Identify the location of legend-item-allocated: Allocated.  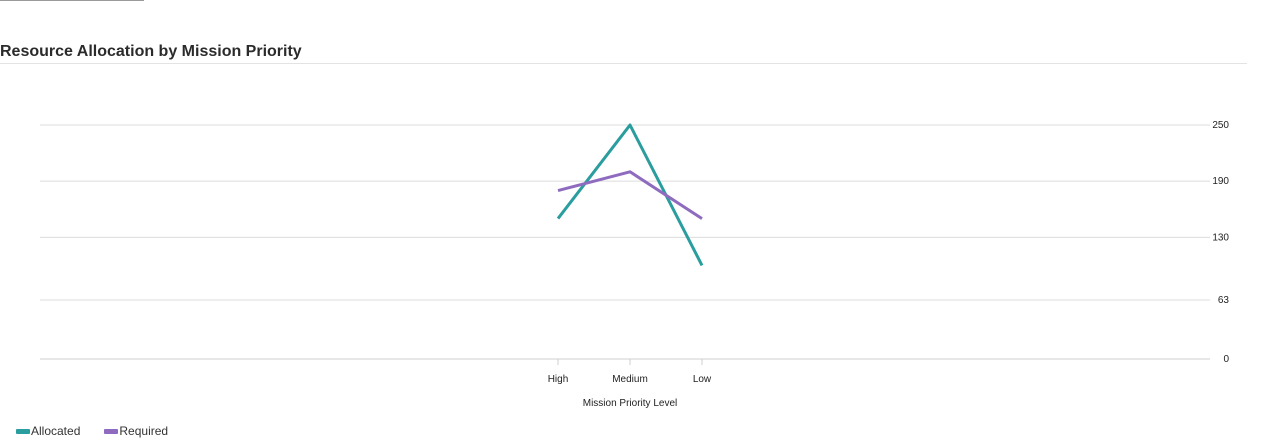
(48, 431).